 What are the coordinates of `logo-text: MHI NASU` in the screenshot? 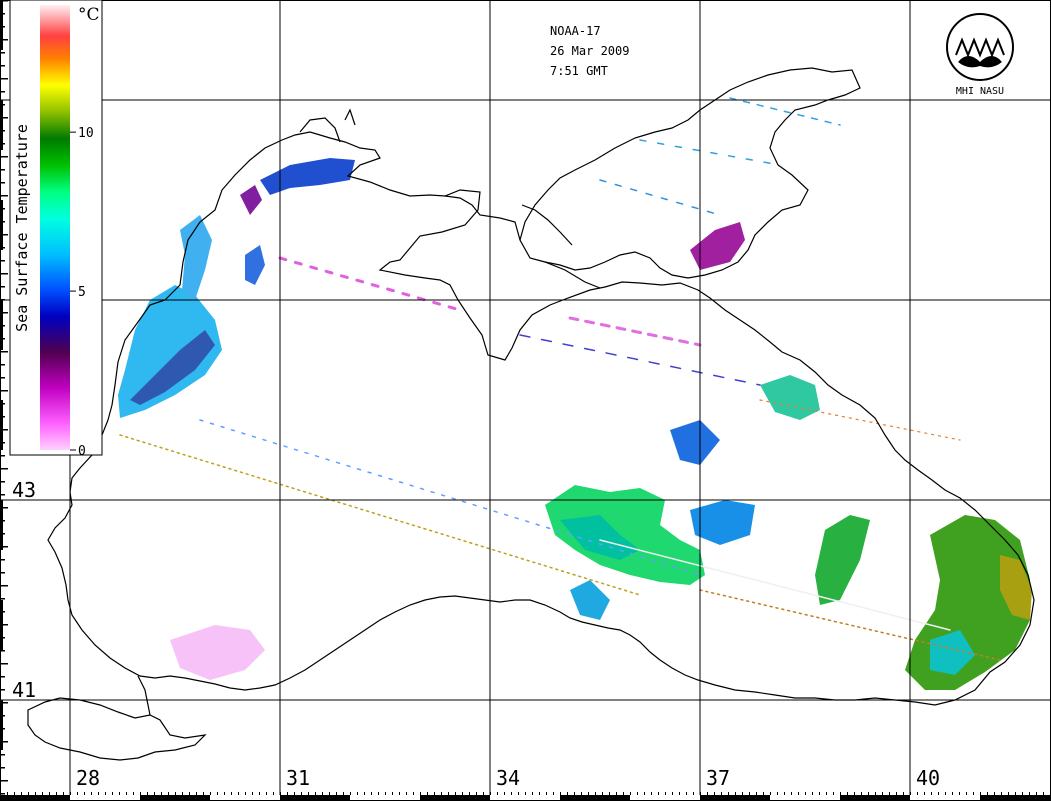 It's located at (980, 91).